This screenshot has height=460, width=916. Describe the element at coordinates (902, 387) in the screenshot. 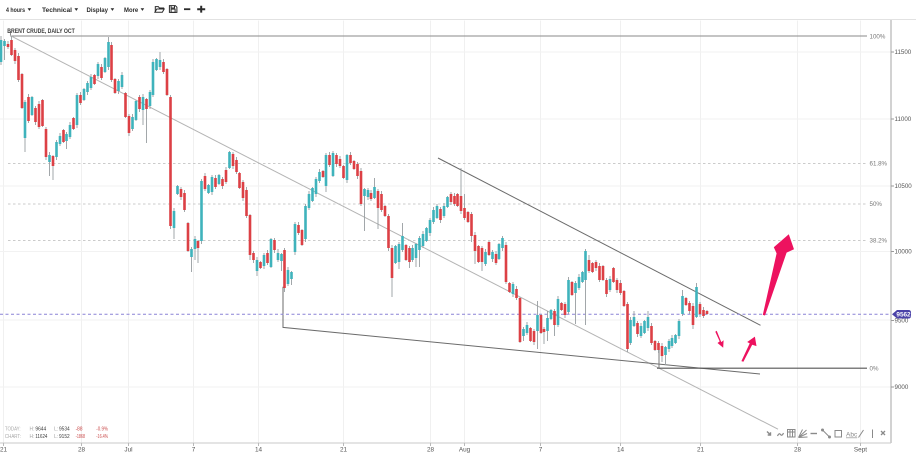

I see `svg-text: 9000` at that location.